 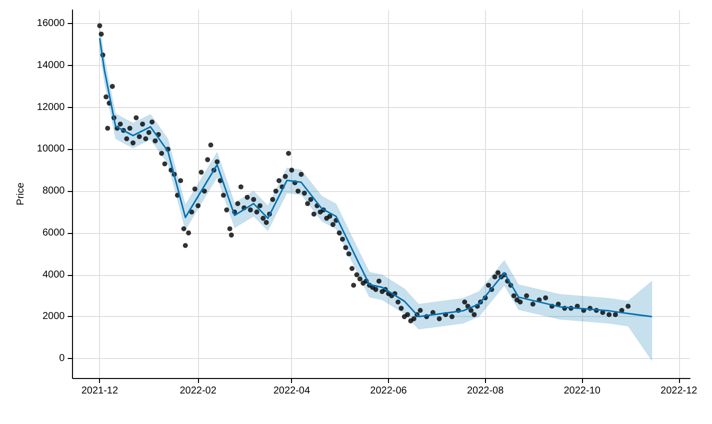 I want to click on y-tick-label: 6000, so click(x=54, y=232).